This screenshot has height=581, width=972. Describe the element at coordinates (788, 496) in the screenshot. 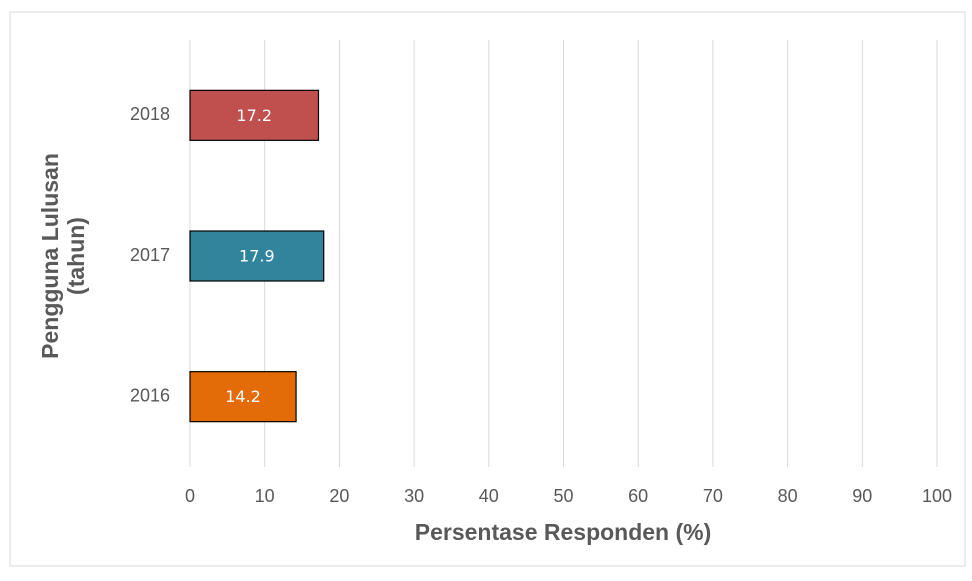

I see `x-tick-label: 80` at that location.